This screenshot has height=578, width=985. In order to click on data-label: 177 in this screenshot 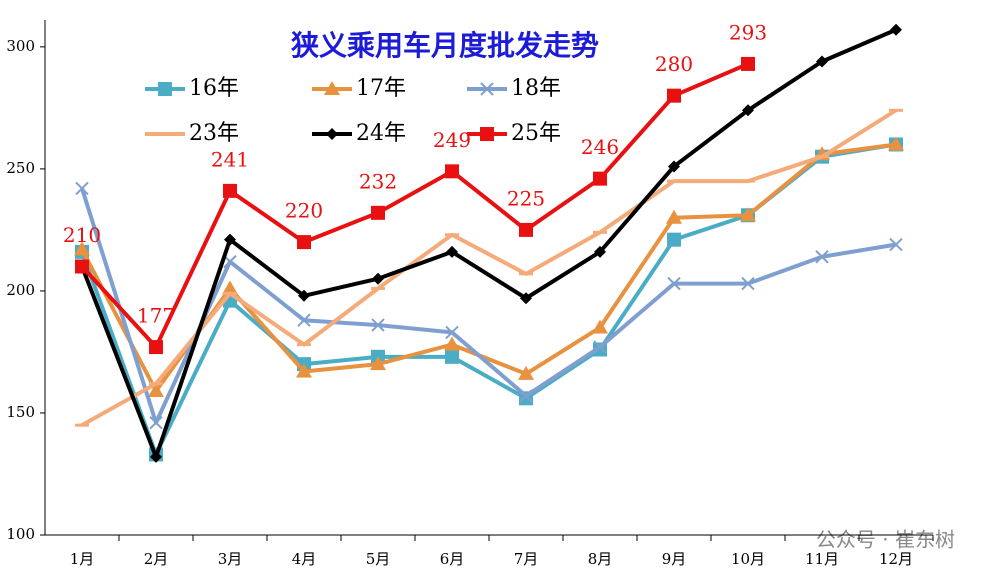, I will do `click(156, 316)`.